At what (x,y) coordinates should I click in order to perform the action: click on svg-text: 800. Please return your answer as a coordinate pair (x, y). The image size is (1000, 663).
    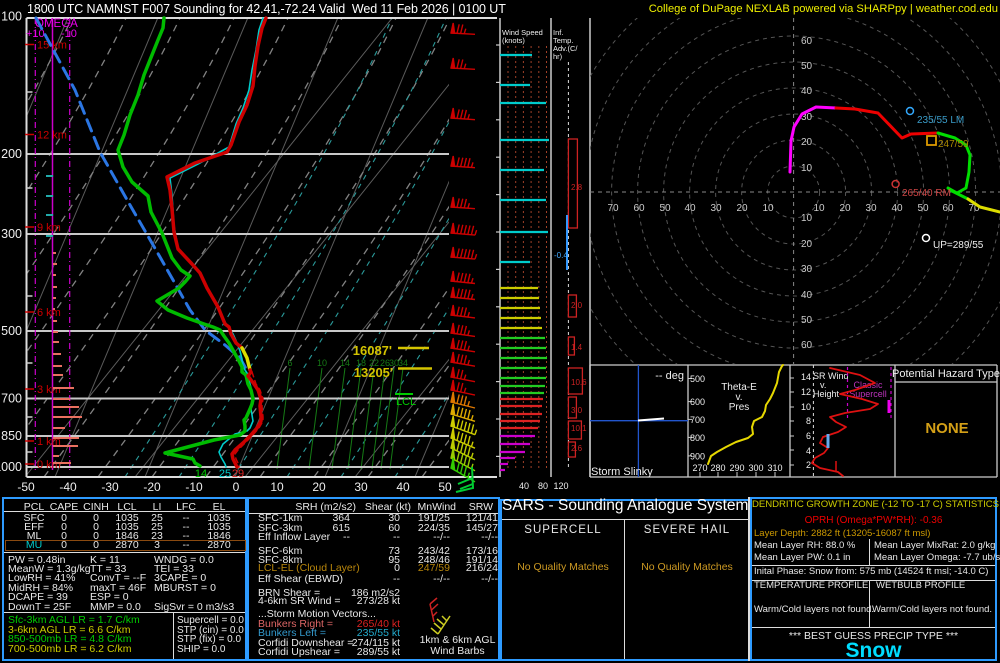
    Looking at the image, I should click on (697, 438).